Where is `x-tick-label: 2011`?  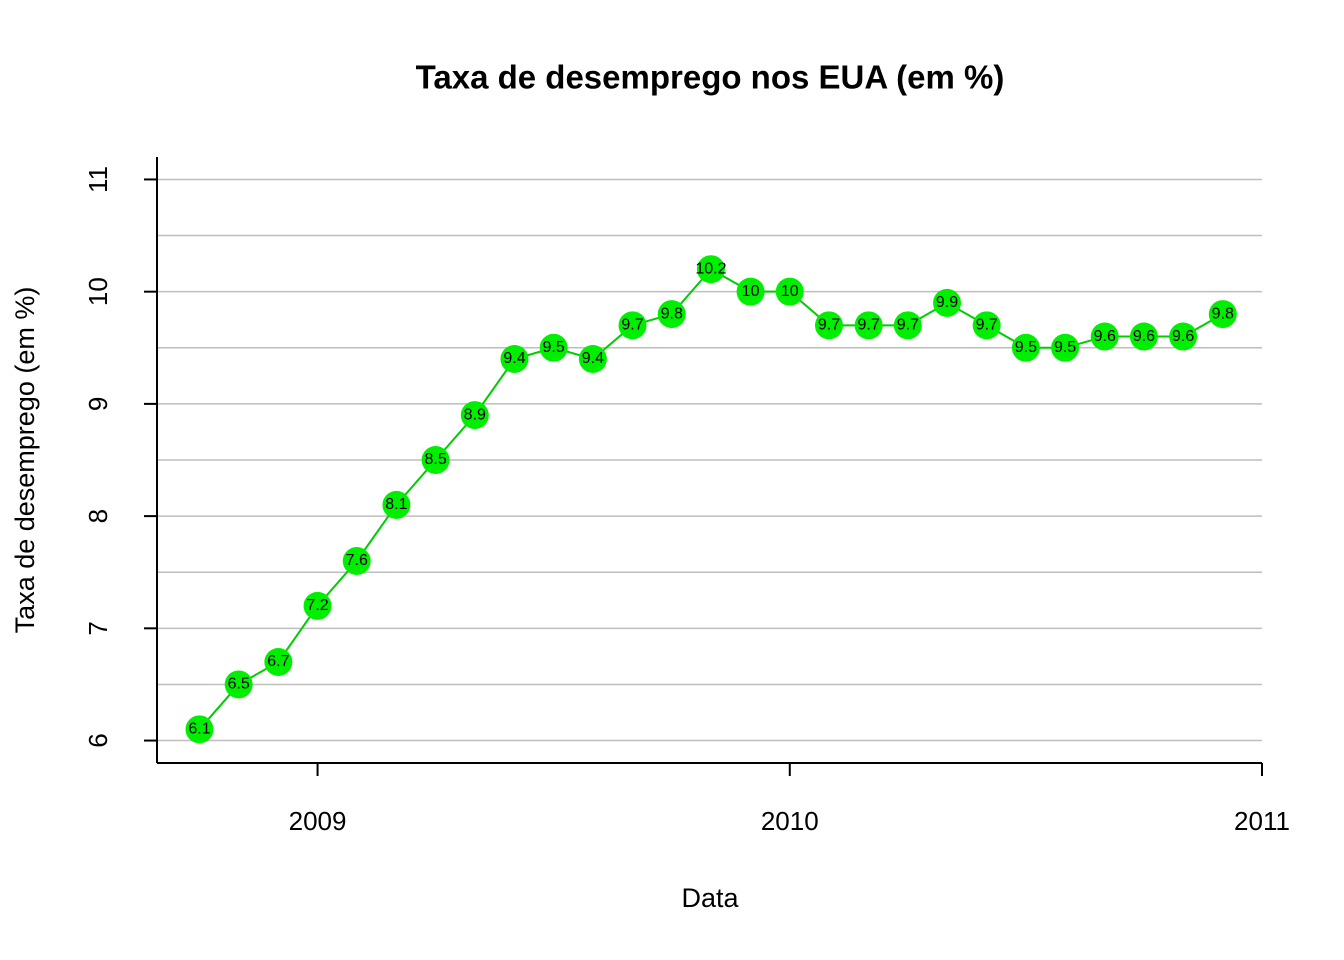
x-tick-label: 2011 is located at coordinates (1262, 821).